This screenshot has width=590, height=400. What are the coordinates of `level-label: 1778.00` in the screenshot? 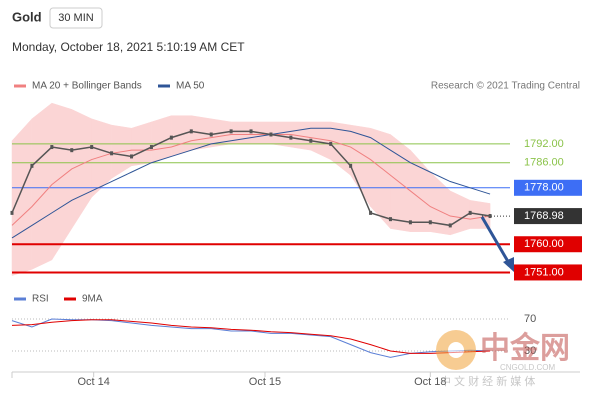 It's located at (544, 188).